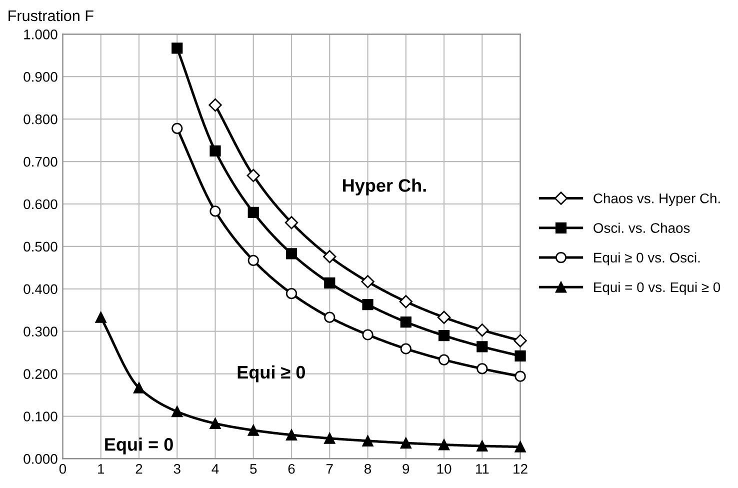 The height and width of the screenshot is (488, 738). I want to click on y-tick-label: 0.000, so click(41, 459).